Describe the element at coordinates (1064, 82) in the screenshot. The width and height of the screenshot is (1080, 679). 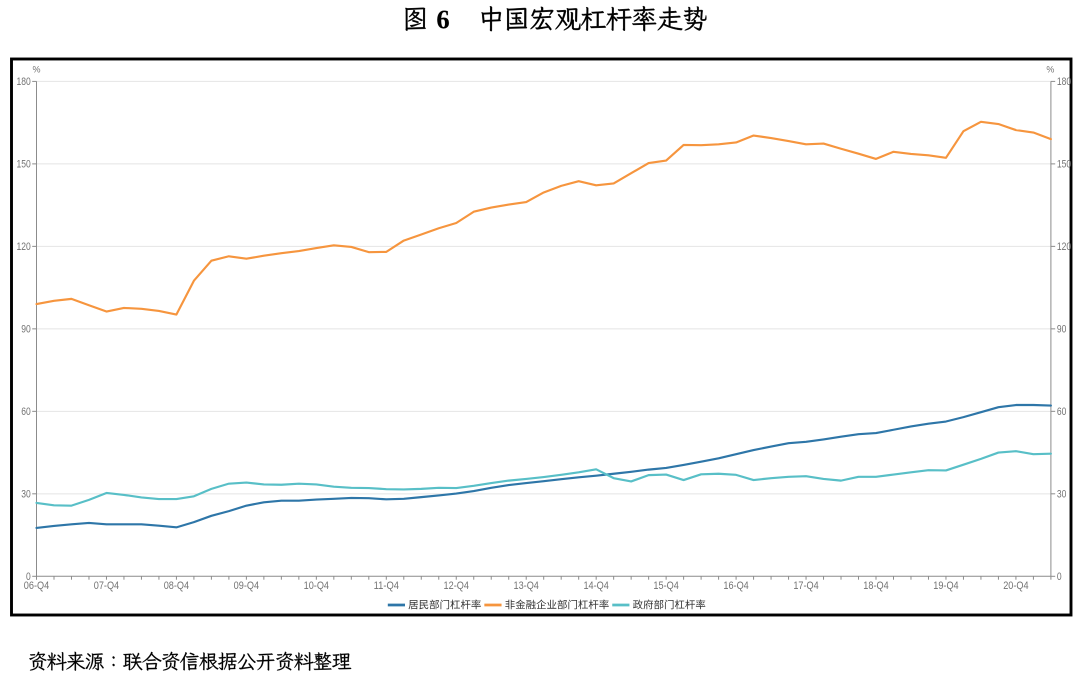
I see `y-label-right-180: 180` at that location.